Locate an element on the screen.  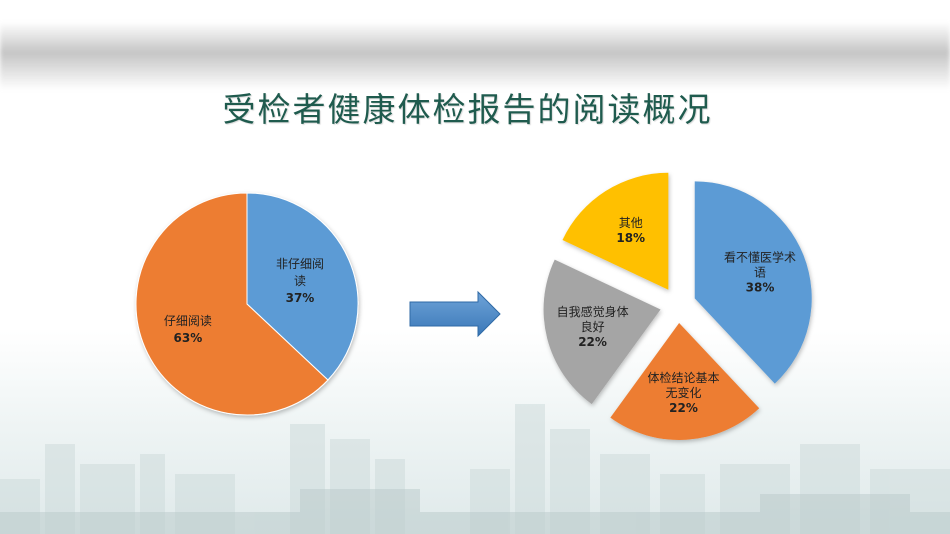
slice-category-label: 无变化 is located at coordinates (684, 392).